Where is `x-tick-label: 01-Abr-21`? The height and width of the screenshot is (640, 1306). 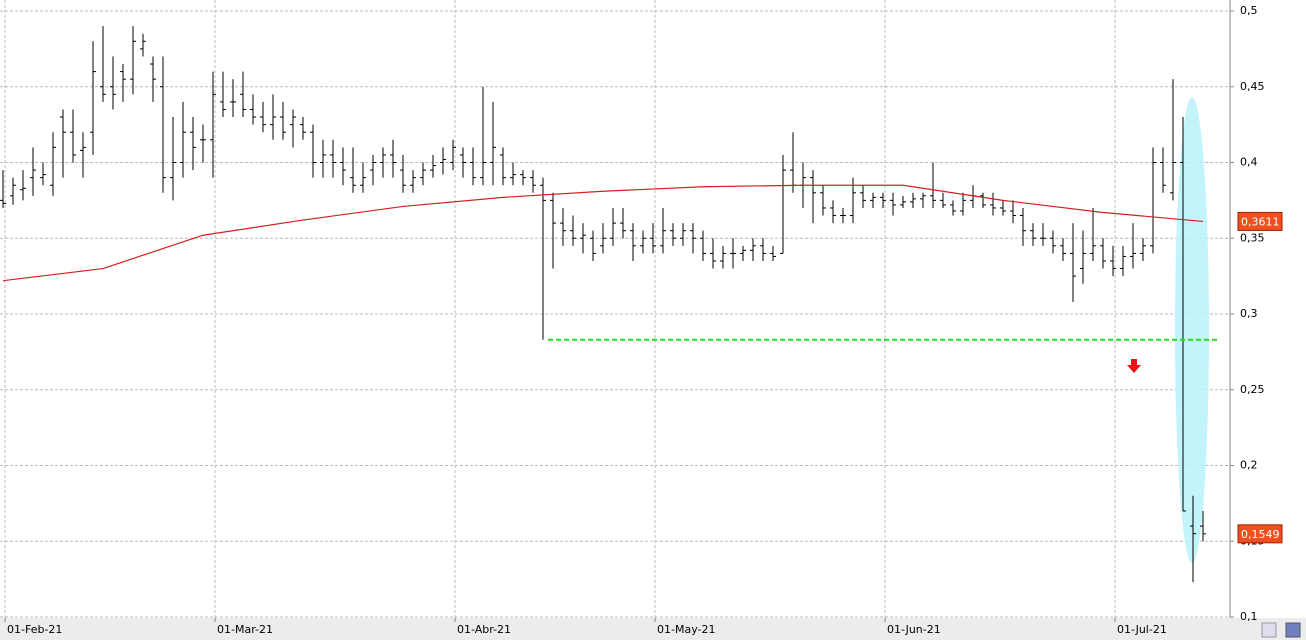 x-tick-label: 01-Abr-21 is located at coordinates (484, 629).